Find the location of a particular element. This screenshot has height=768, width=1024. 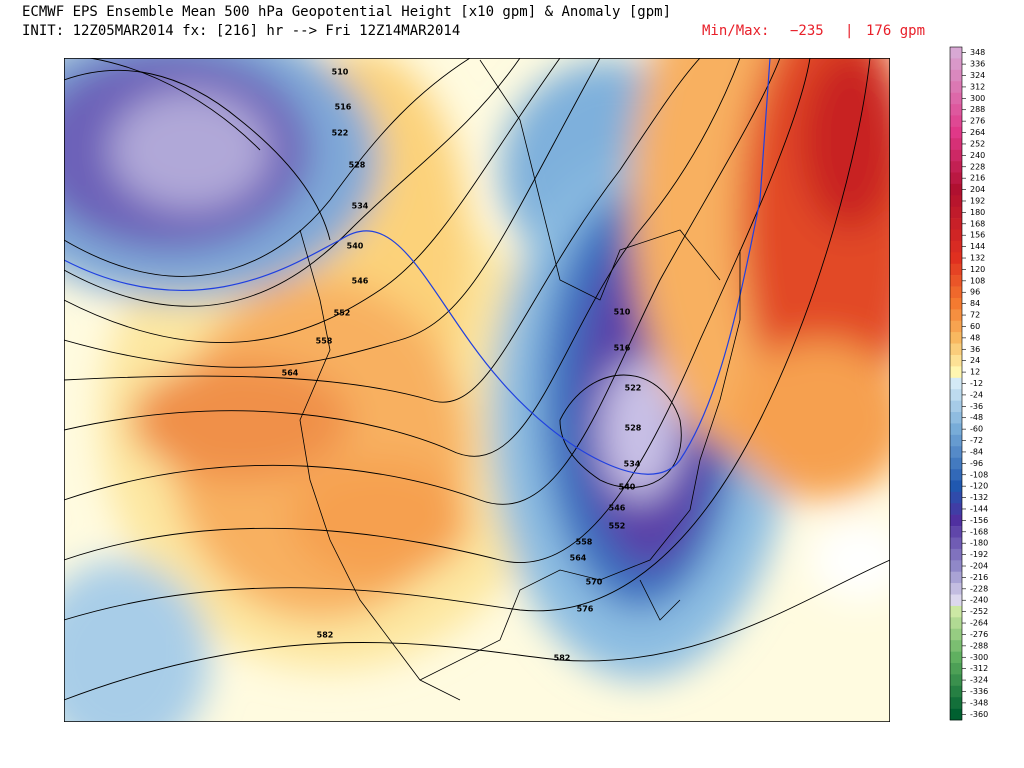

contour-label: 570 is located at coordinates (594, 582).